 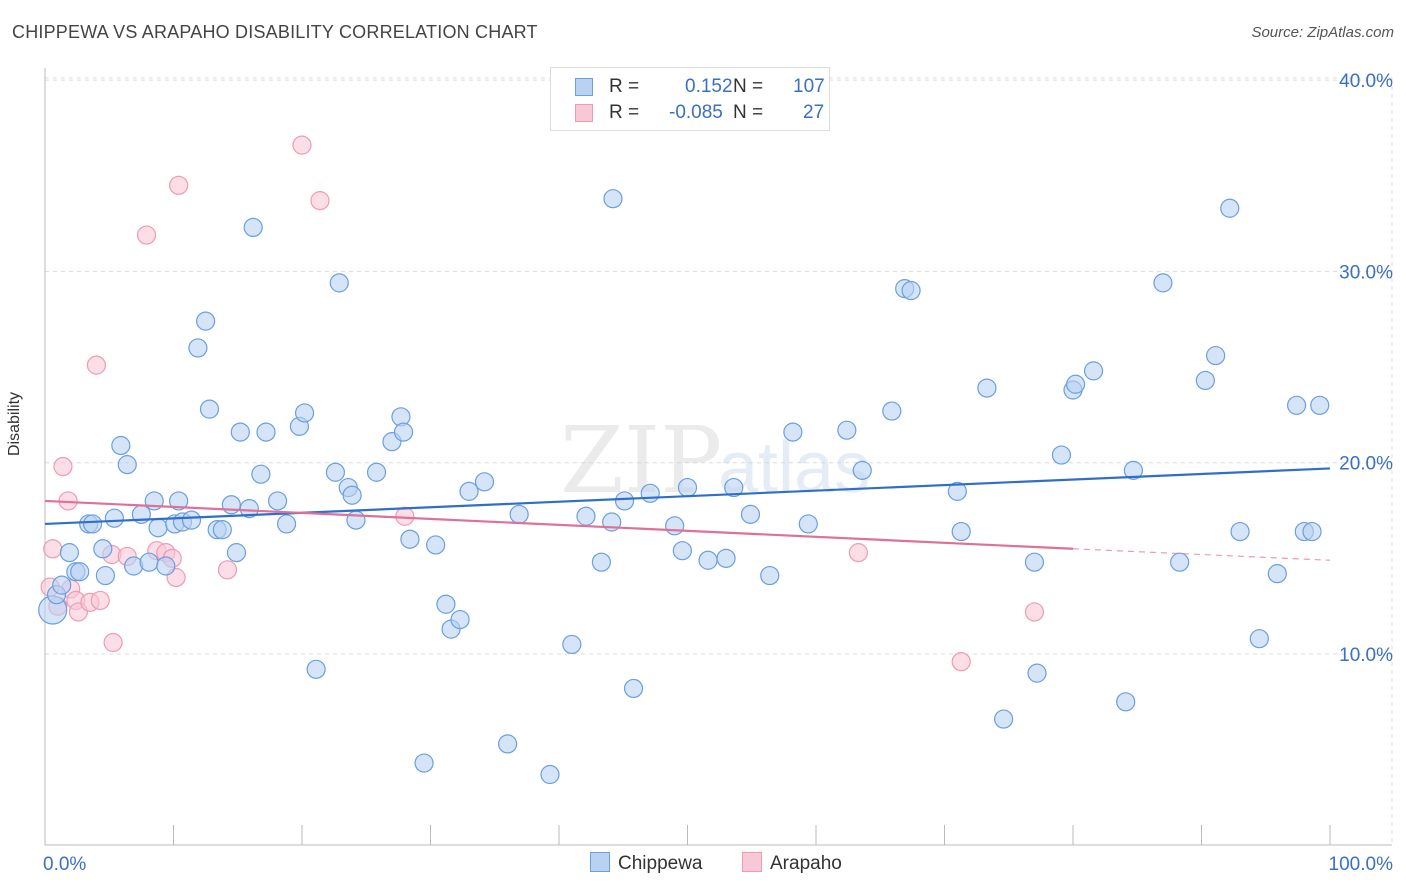 What do you see at coordinates (1366, 655) in the screenshot?
I see `y-tick-label: 10.0%` at bounding box center [1366, 655].